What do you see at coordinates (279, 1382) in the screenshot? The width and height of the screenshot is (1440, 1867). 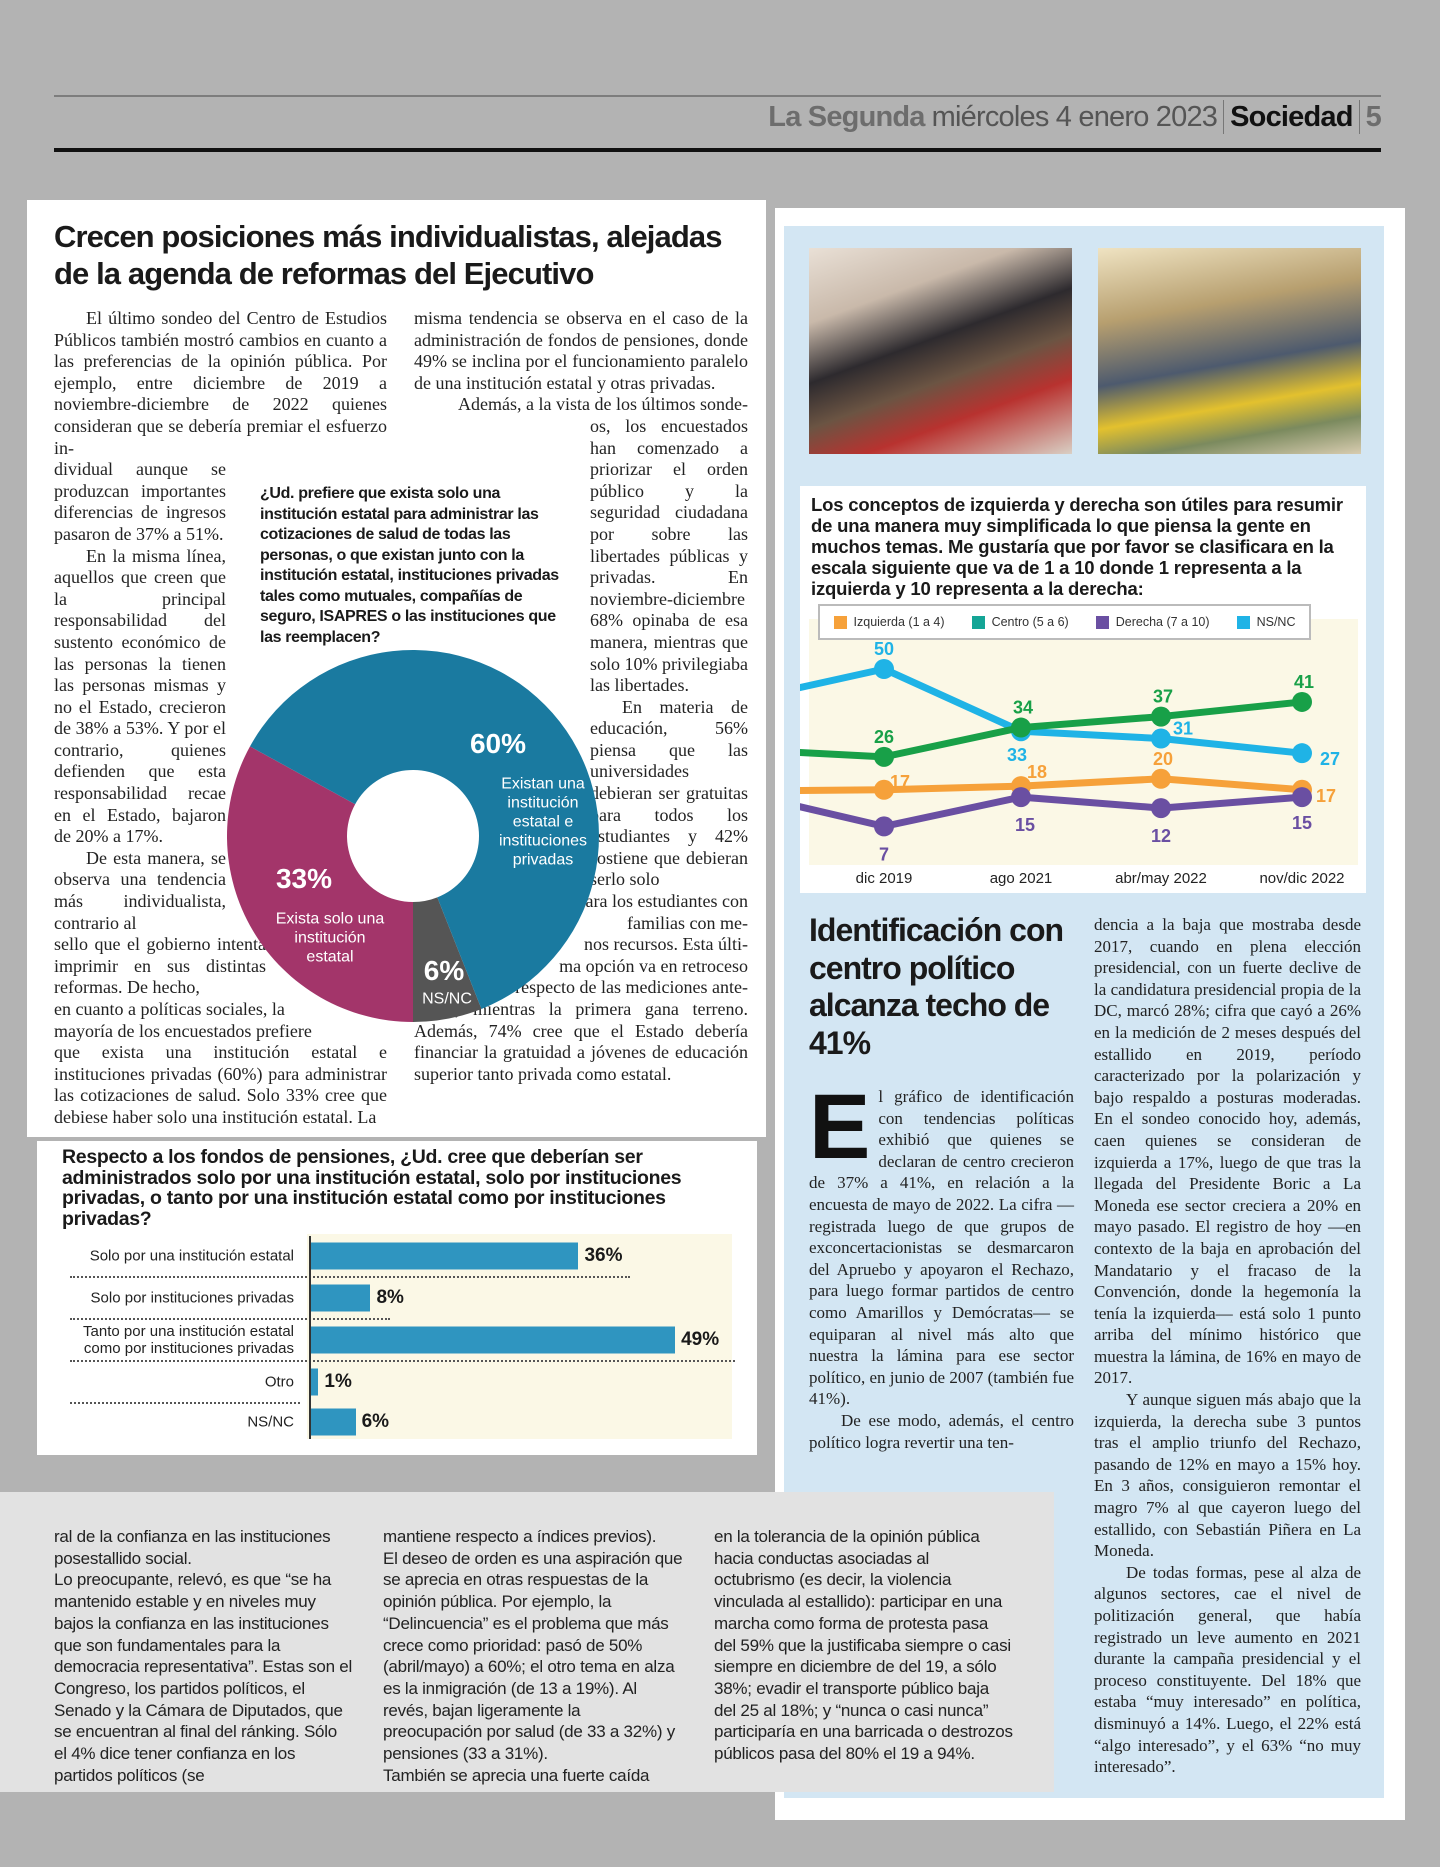 I see `bar-category-label: Otro` at bounding box center [279, 1382].